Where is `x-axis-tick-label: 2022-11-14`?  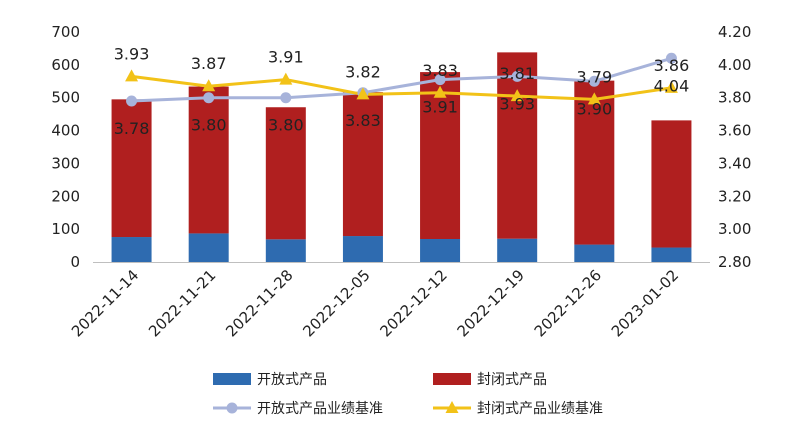 x-axis-tick-label: 2022-11-14 is located at coordinates (105, 303).